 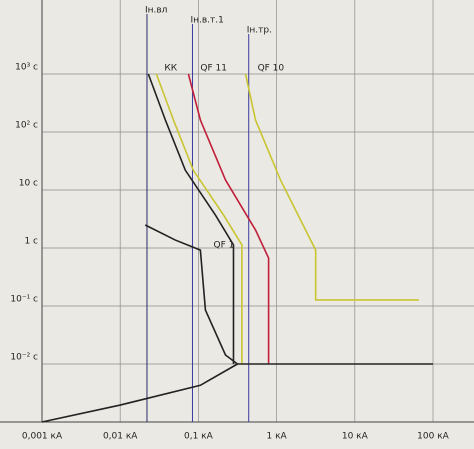 What do you see at coordinates (433, 437) in the screenshot?
I see `x-tick-label: 100 кА` at bounding box center [433, 437].